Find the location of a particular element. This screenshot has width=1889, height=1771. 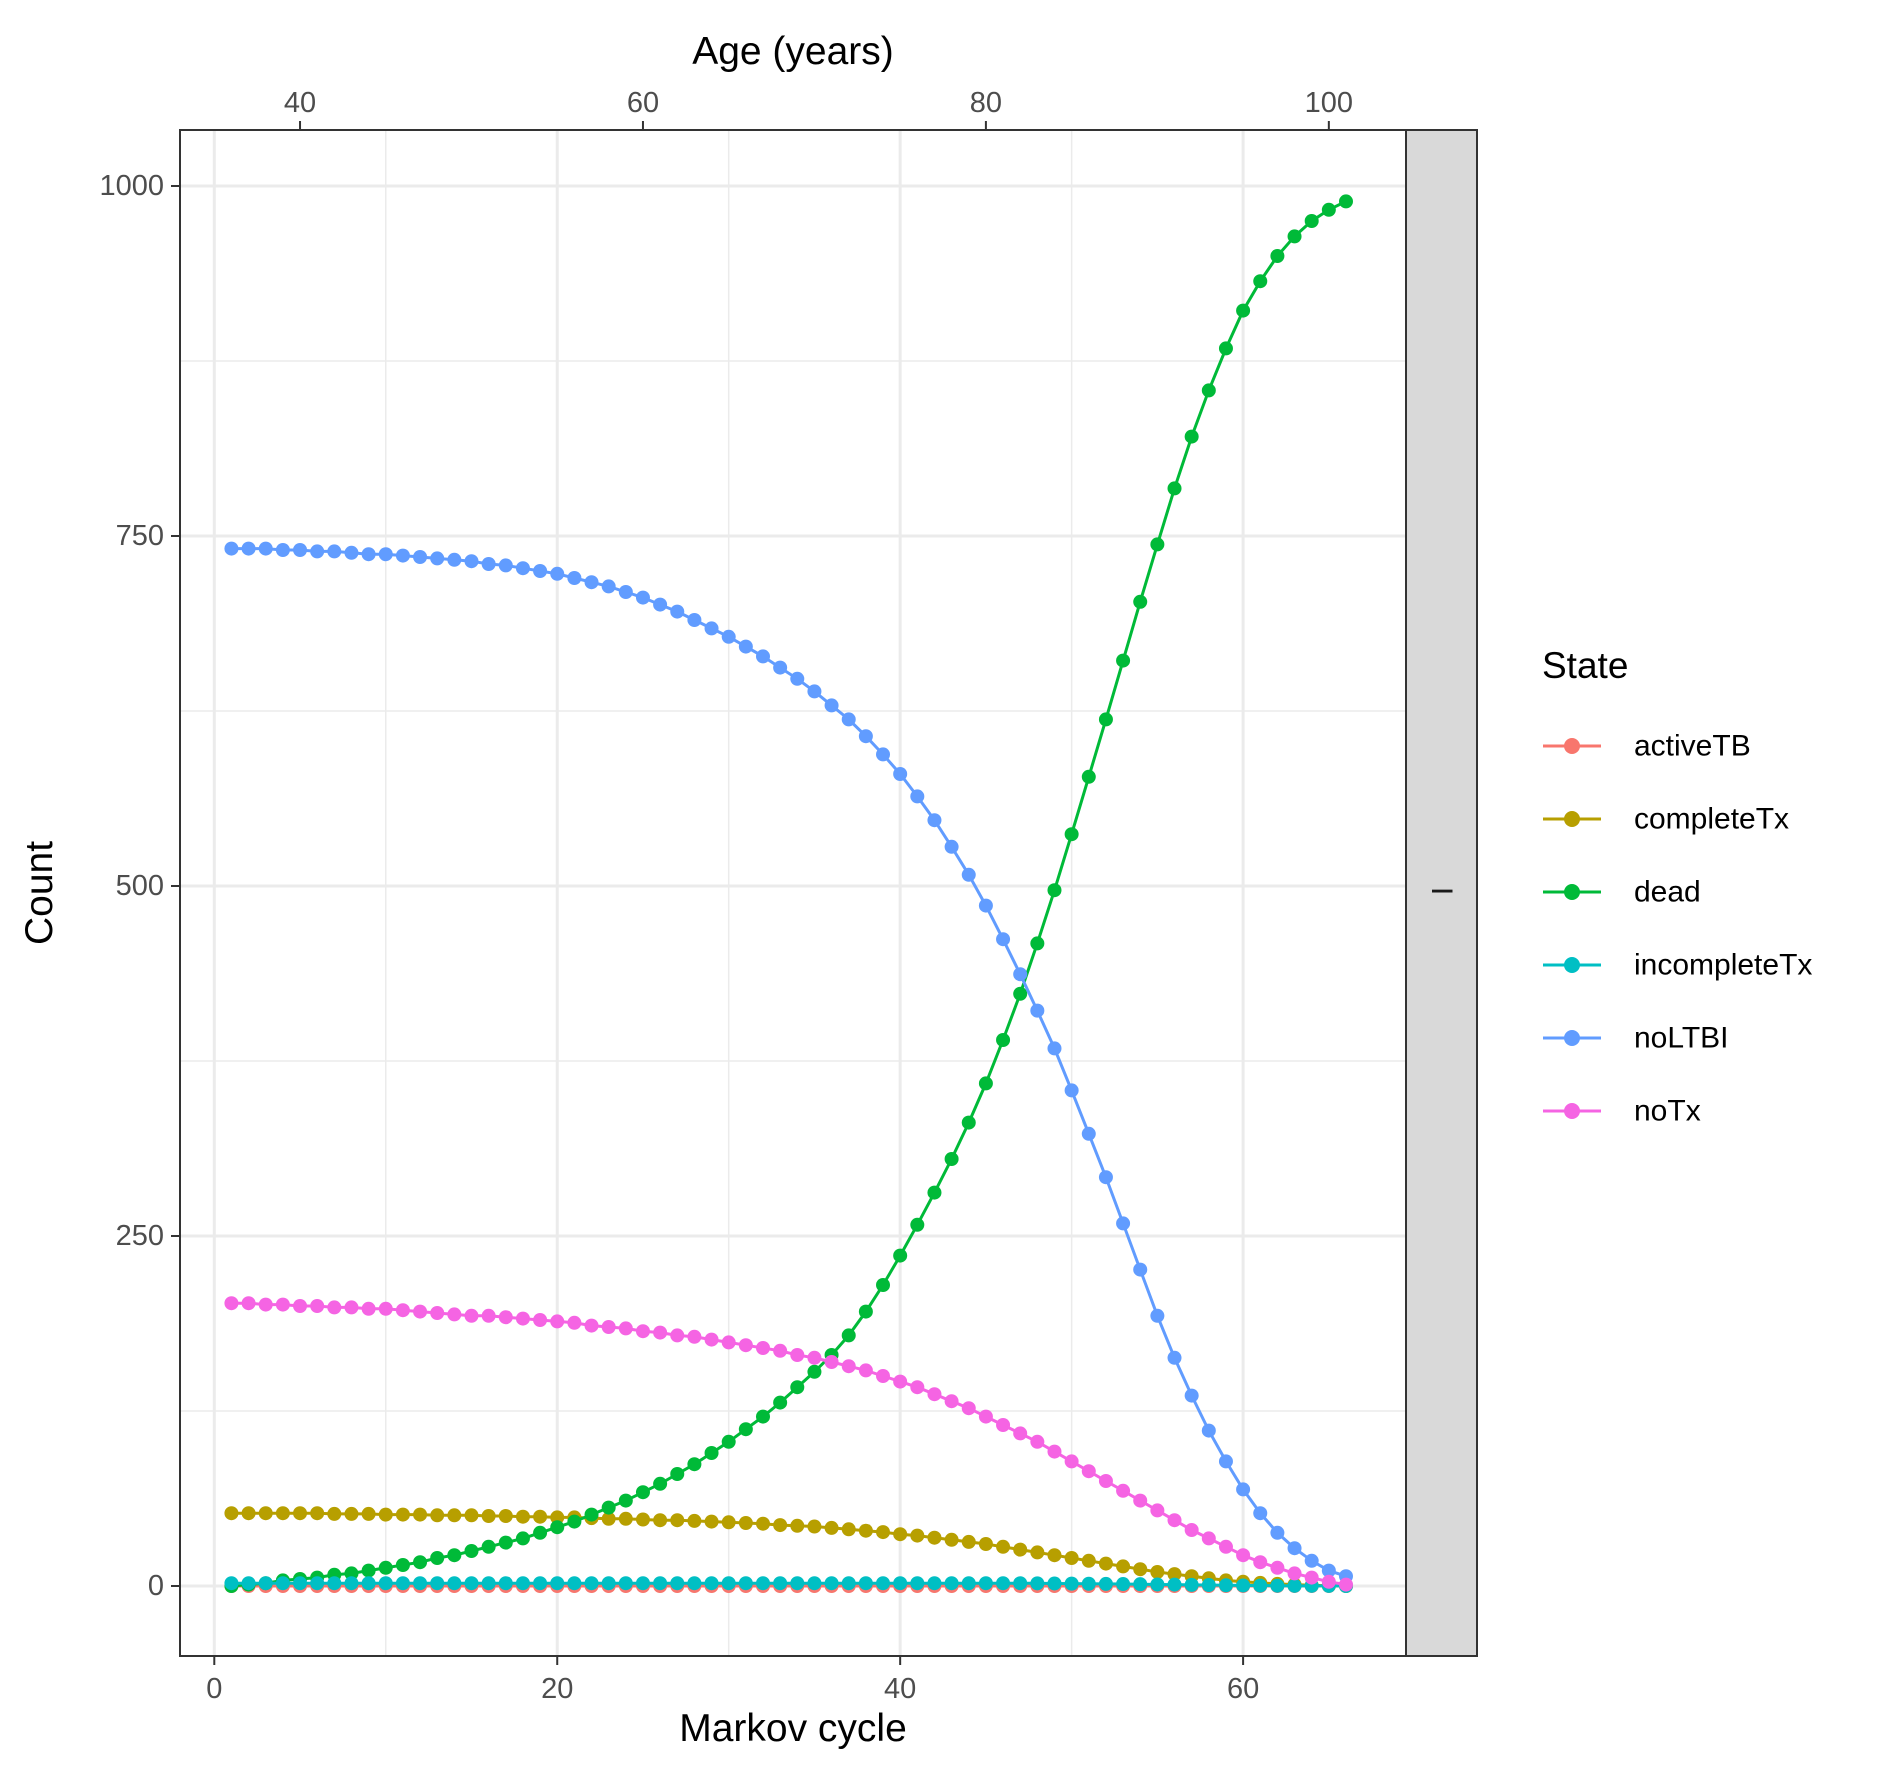

x-axis-title: Markov cycle is located at coordinates (793, 1728).